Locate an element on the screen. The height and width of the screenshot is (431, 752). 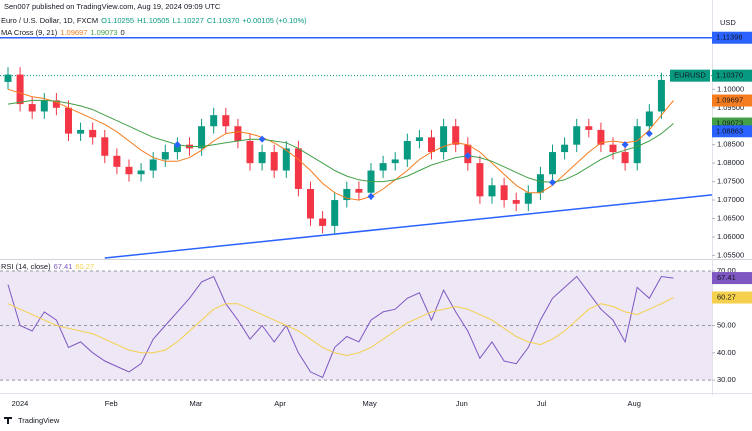
ohlc-value: C1.10370 is located at coordinates (223, 20).